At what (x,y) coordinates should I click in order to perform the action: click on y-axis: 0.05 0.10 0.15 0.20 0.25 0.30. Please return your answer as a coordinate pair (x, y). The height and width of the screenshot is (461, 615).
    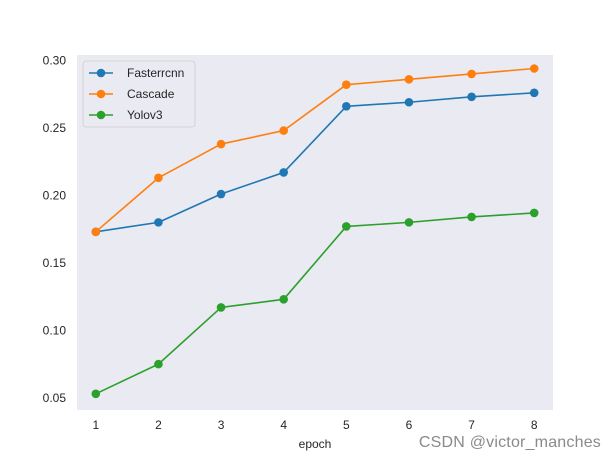
    Looking at the image, I should click on (55, 228).